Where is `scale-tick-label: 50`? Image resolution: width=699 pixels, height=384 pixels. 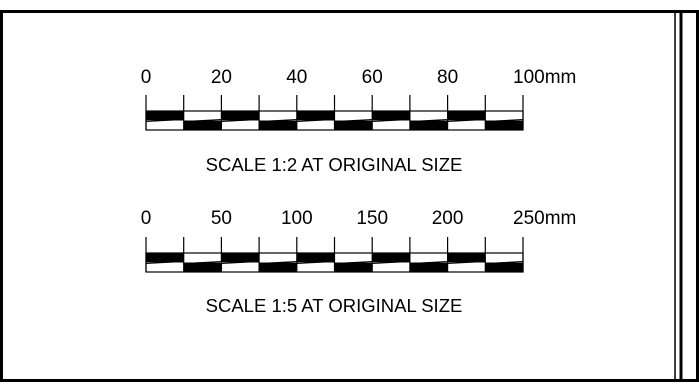
scale-tick-label: 50 is located at coordinates (221, 218).